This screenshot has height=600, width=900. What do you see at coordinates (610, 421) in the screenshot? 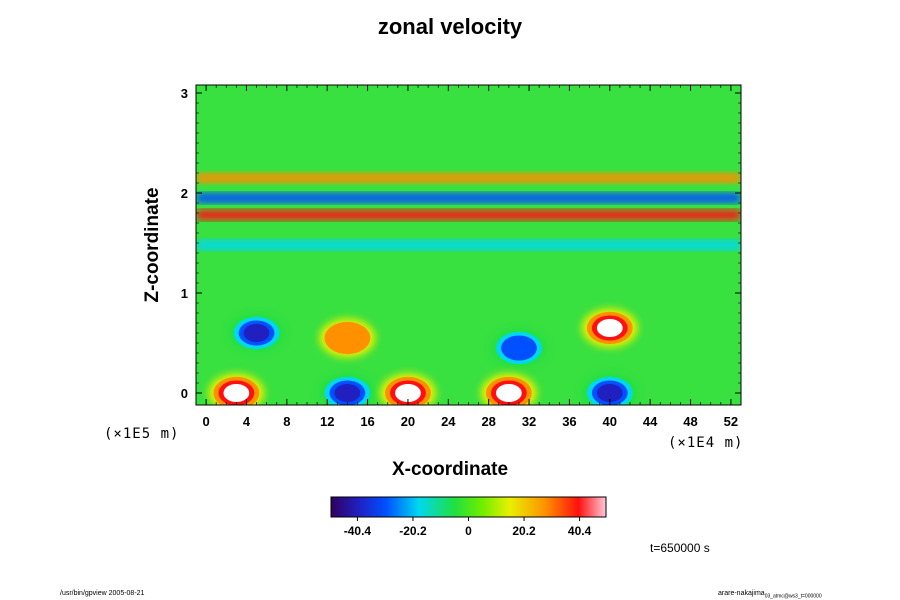
I see `x-tick-label: 40` at bounding box center [610, 421].